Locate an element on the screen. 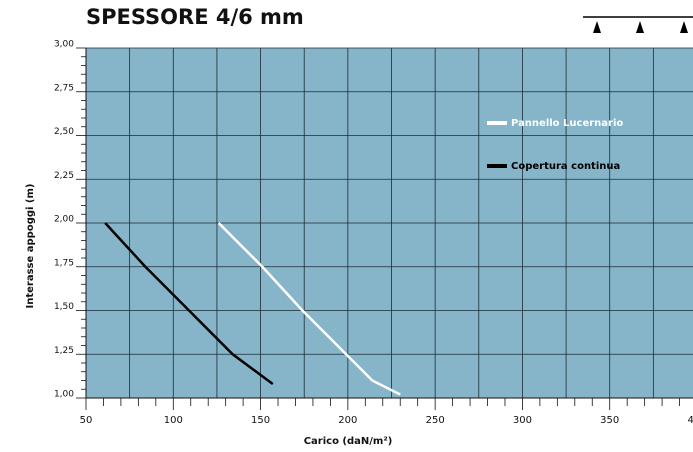  legend-label: Copertura continua is located at coordinates (565, 166).